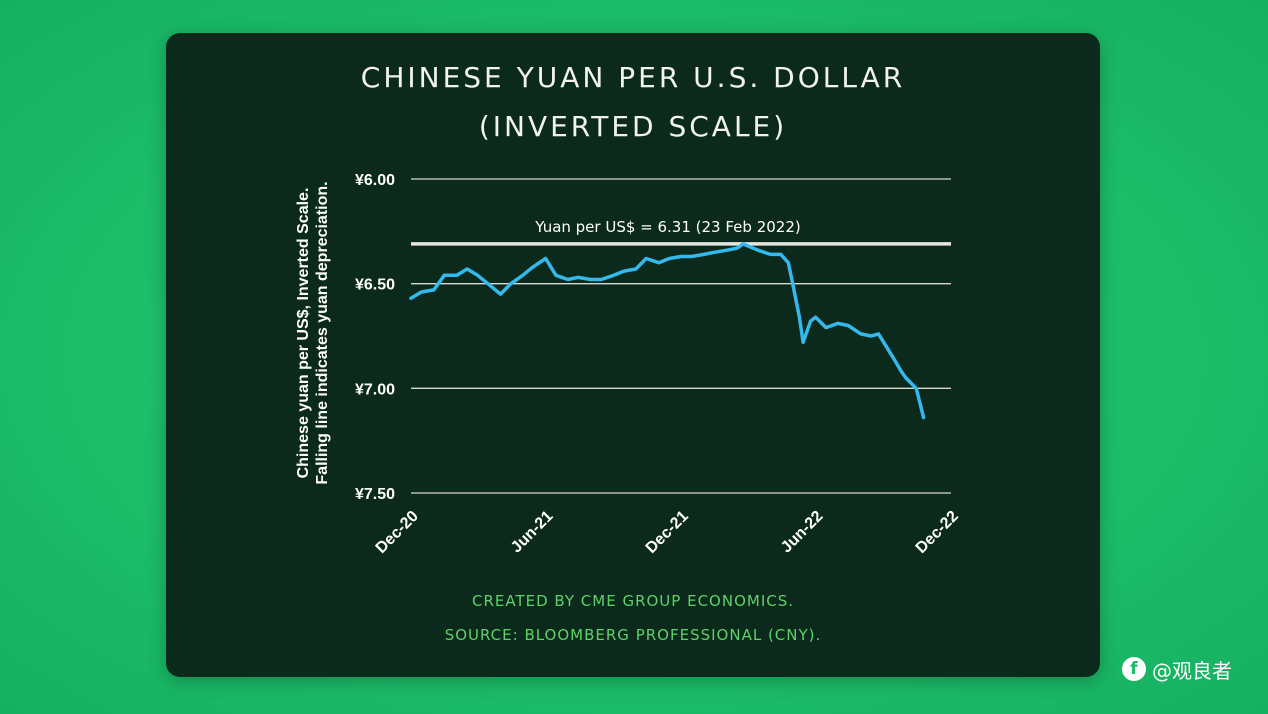  Describe the element at coordinates (1134, 669) in the screenshot. I see `facebook-icon: f` at that location.